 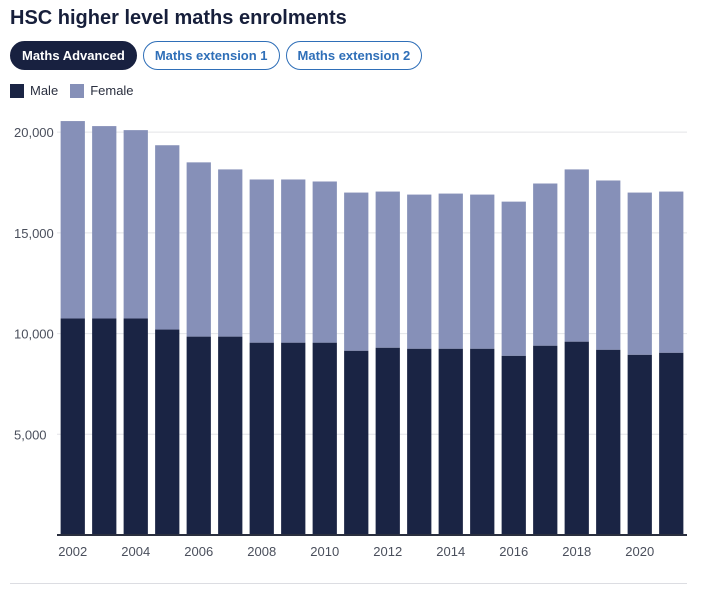 I want to click on bar-male-2016, so click(x=513, y=445).